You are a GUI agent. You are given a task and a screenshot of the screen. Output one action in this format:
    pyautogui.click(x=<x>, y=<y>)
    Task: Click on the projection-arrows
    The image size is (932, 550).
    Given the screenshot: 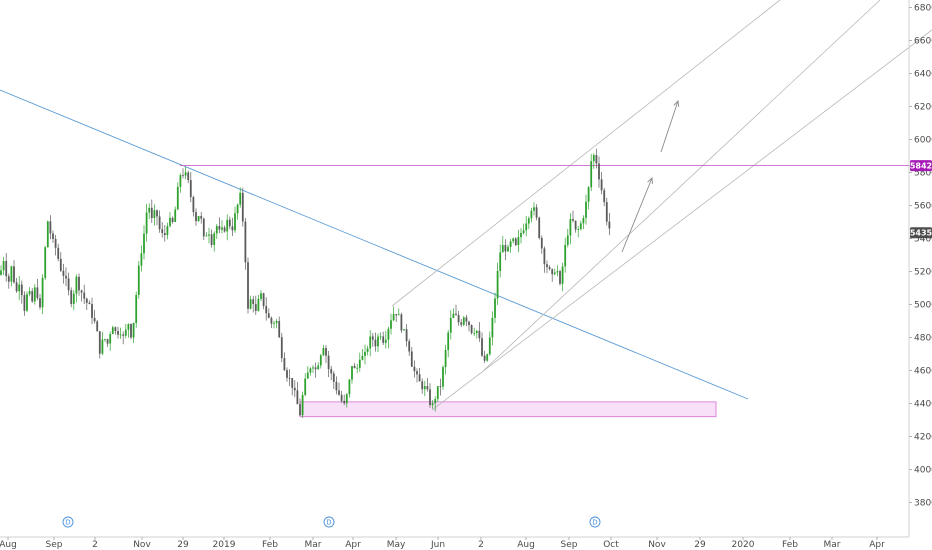 What is the action you would take?
    pyautogui.click(x=650, y=176)
    